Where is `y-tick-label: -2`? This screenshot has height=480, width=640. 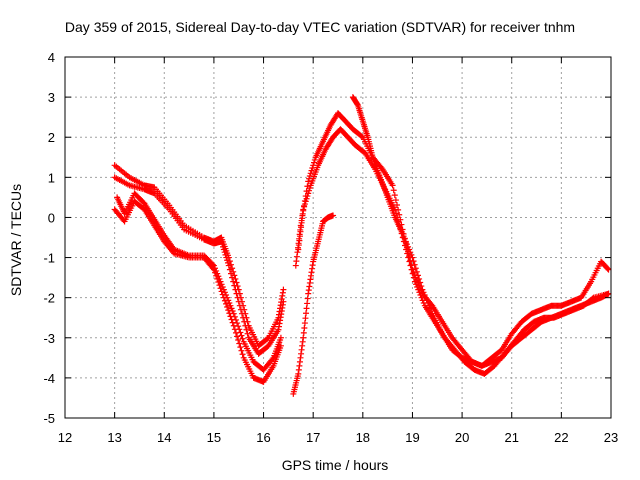 y-tick-label: -2 is located at coordinates (49, 298).